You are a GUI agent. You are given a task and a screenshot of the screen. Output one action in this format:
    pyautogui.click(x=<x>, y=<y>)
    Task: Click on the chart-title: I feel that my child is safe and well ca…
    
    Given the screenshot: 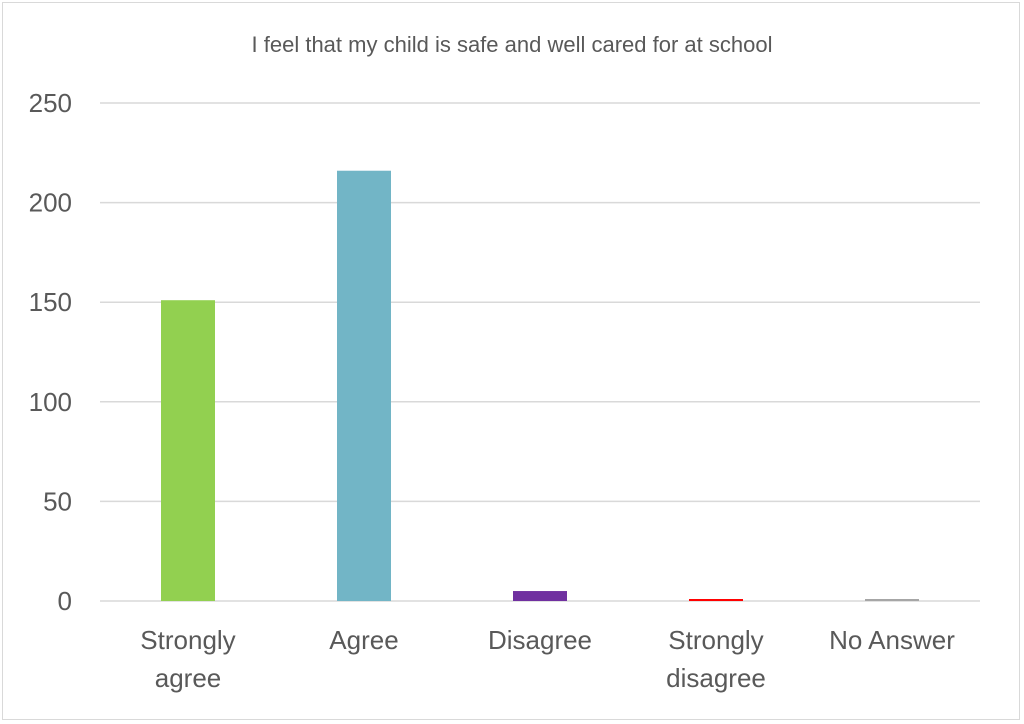 What is the action you would take?
    pyautogui.click(x=512, y=44)
    